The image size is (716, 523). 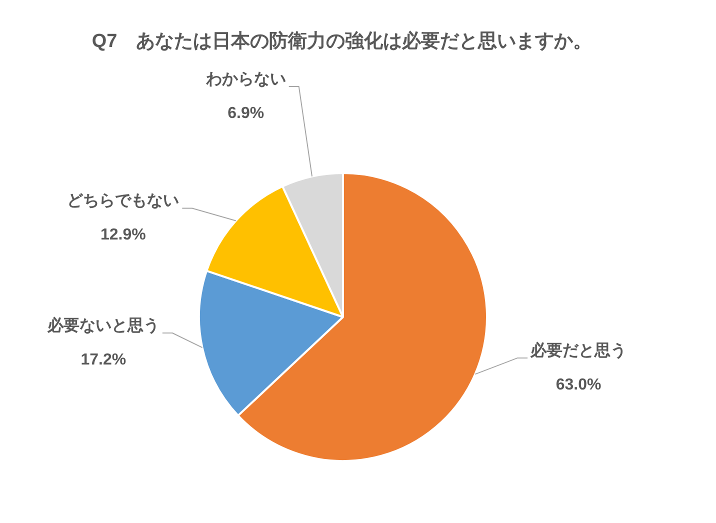 I want to click on slice-label: わからない, so click(x=245, y=79).